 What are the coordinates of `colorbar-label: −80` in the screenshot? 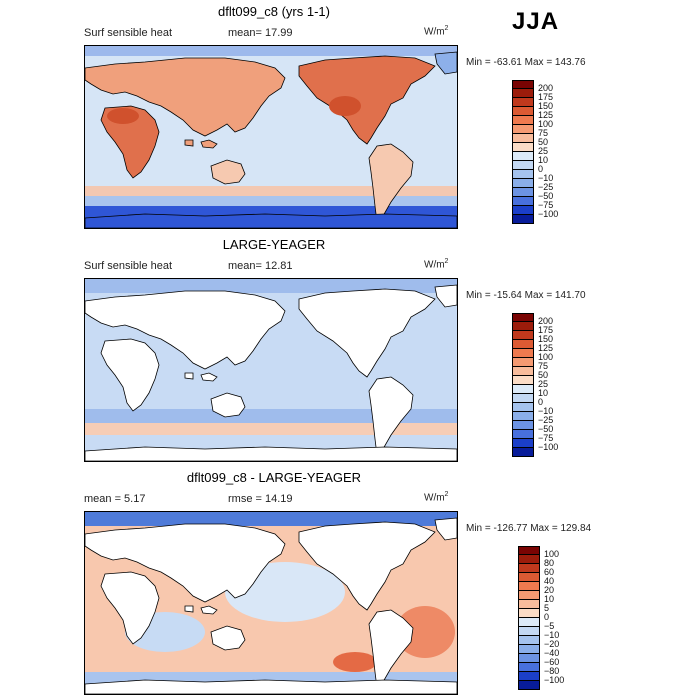 It's located at (552, 671).